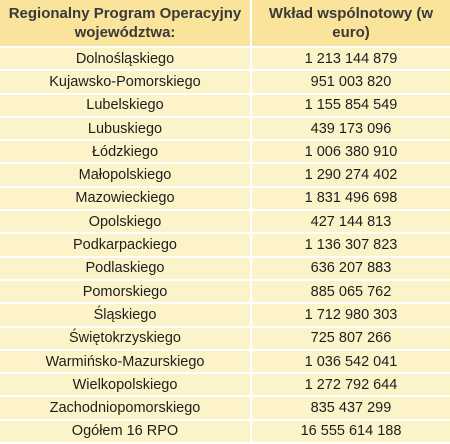  I want to click on table-row: Mazowieckiego 1 831 496 698, so click(225, 199).